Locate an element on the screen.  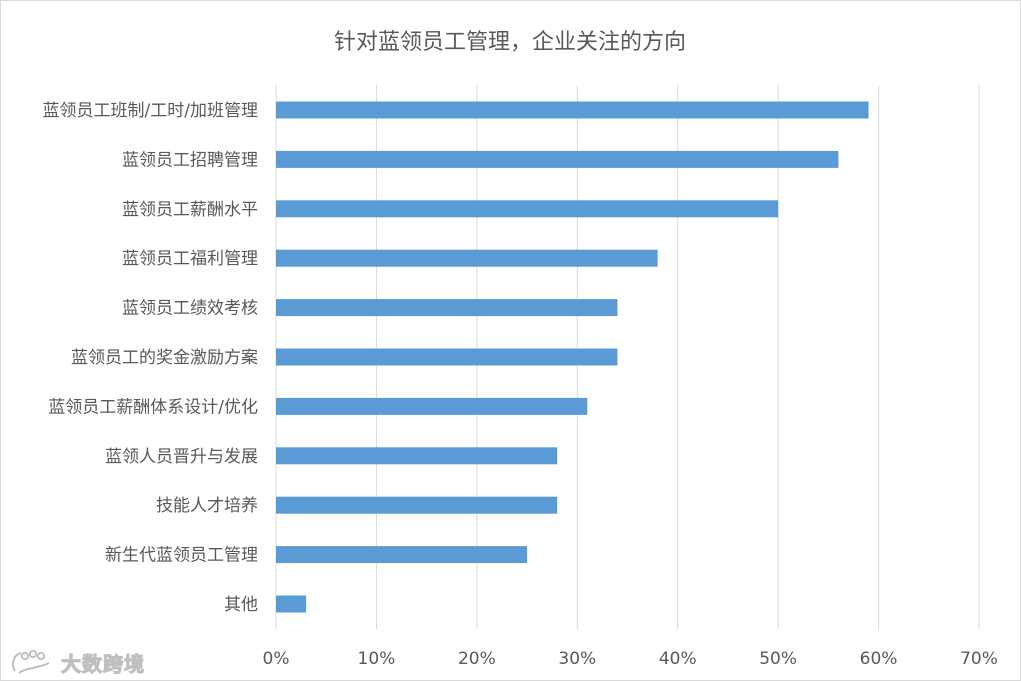
x-tick-label: 40% is located at coordinates (678, 659).